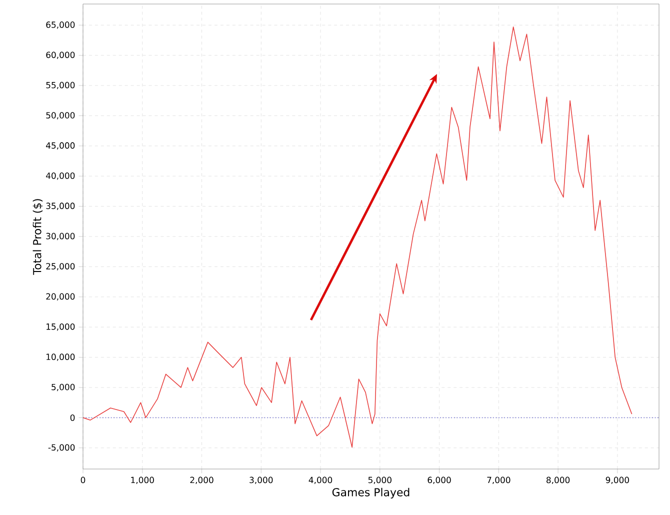 The width and height of the screenshot is (670, 515). What do you see at coordinates (320, 480) in the screenshot?
I see `x-tick-label: 4,000` at bounding box center [320, 480].